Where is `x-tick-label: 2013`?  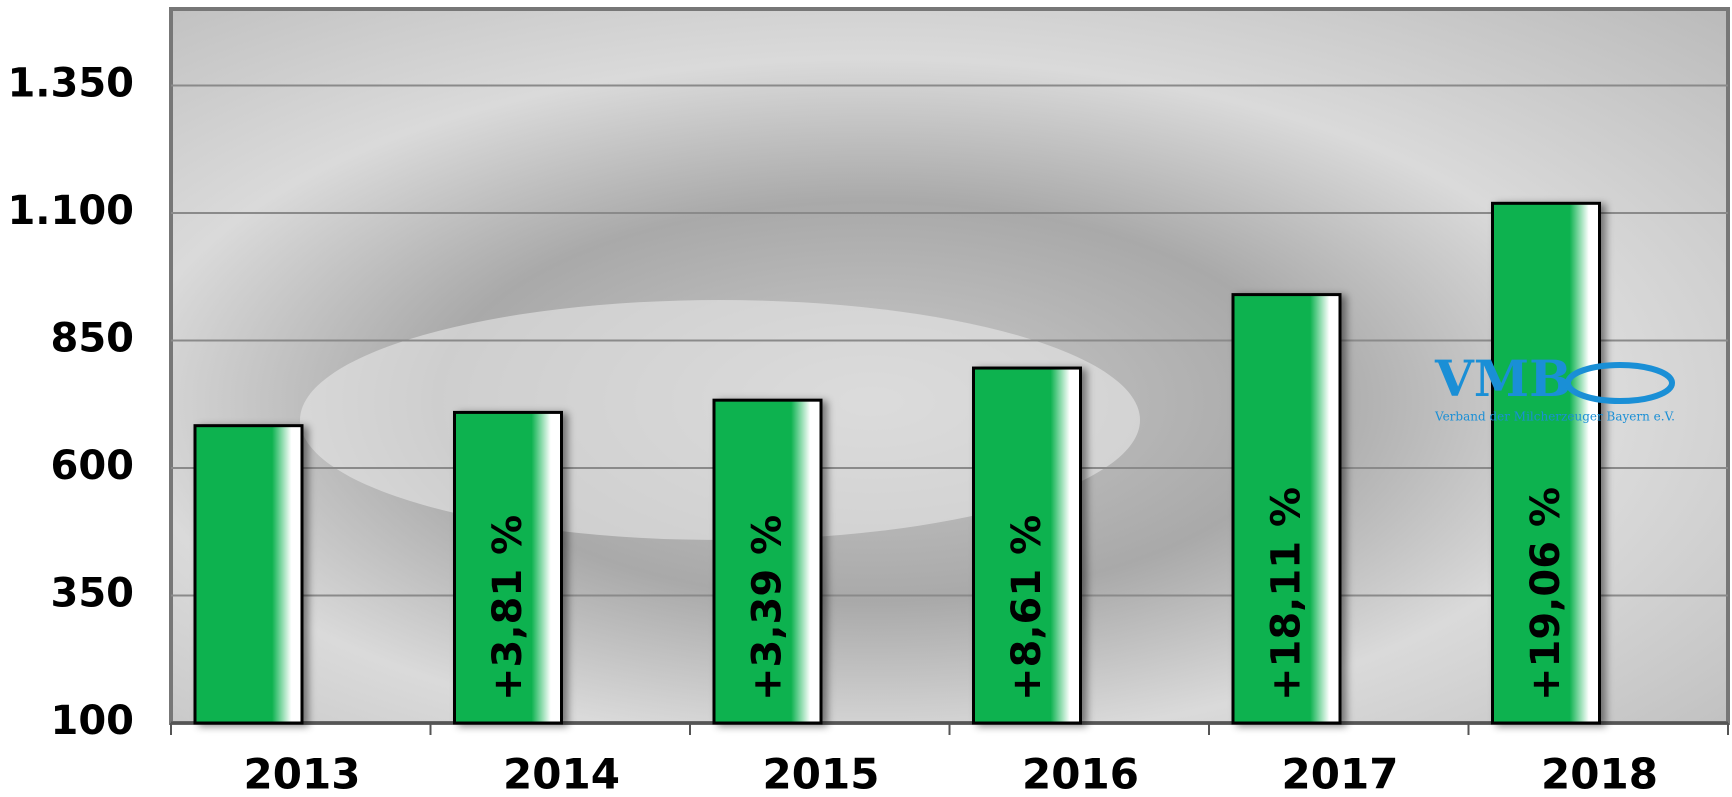
x-tick-label: 2013 is located at coordinates (302, 773).